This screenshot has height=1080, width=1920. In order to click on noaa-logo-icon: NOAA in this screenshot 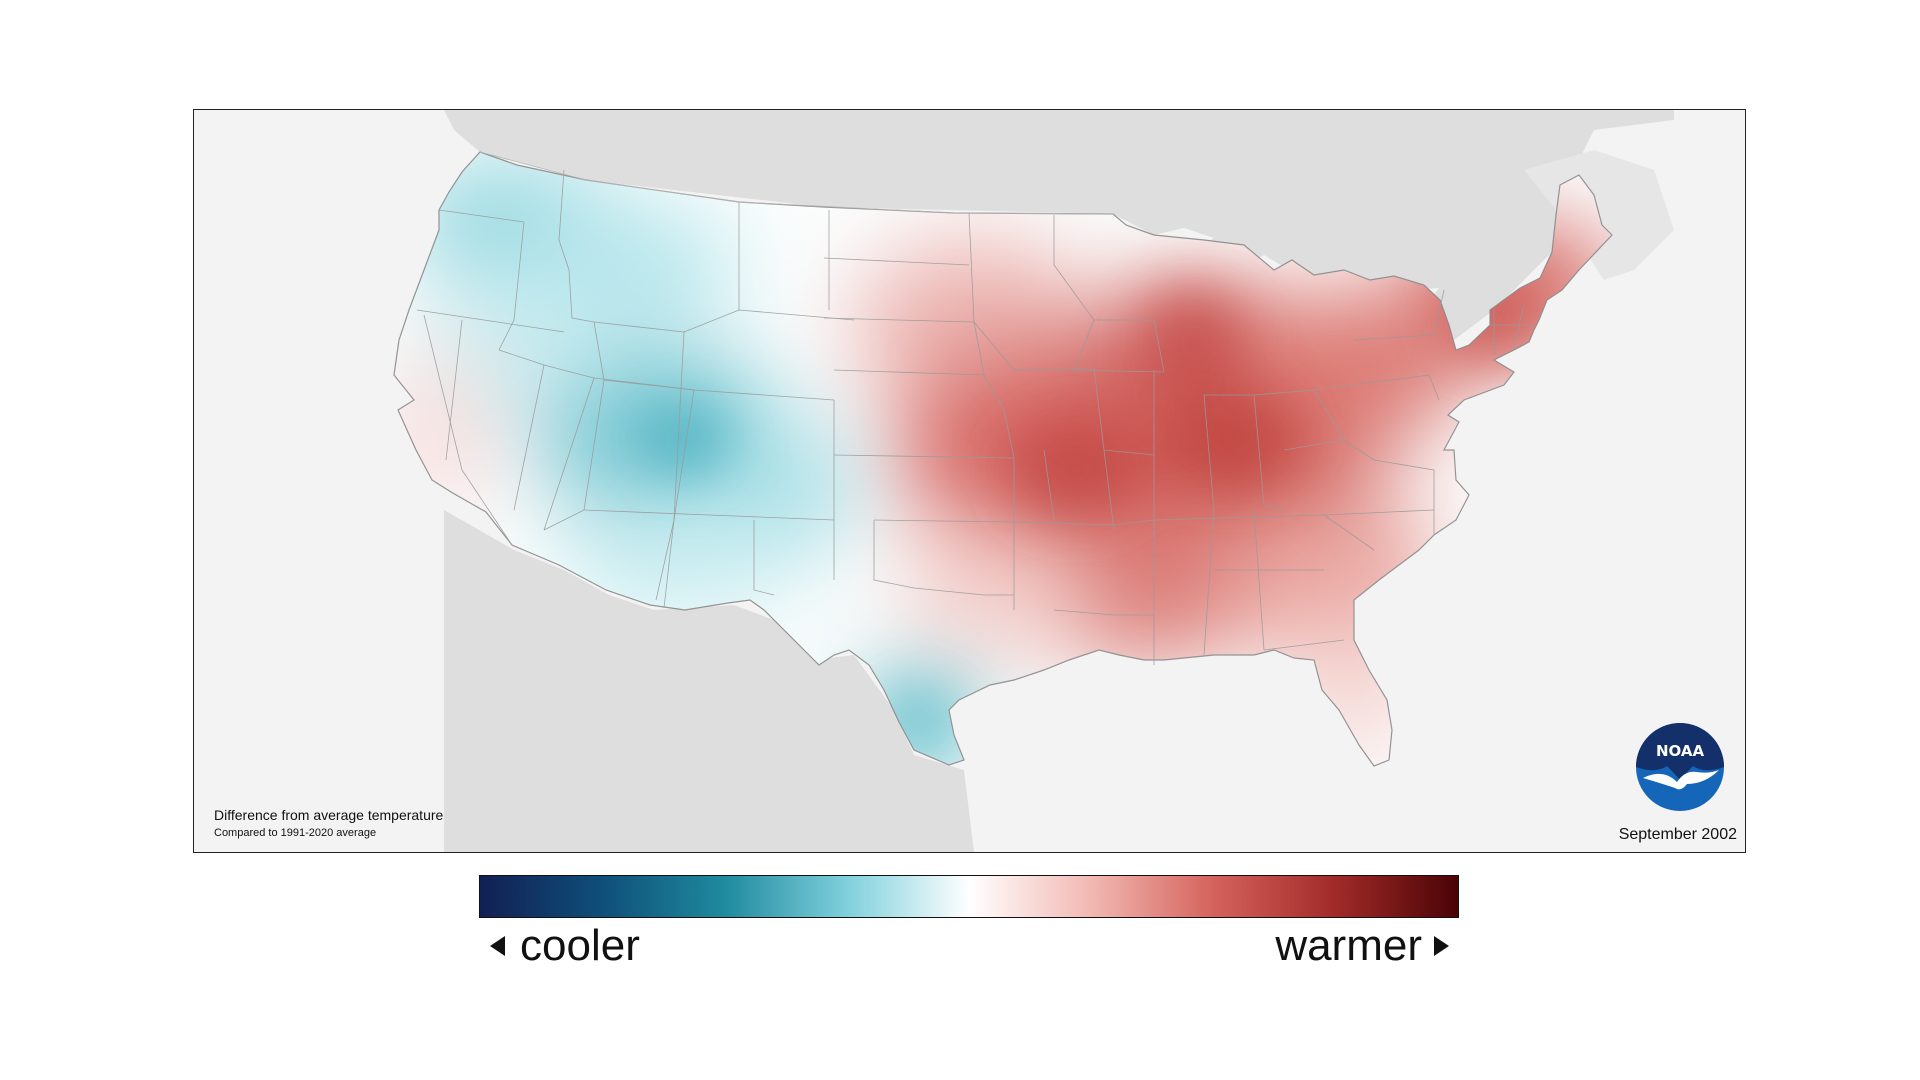, I will do `click(1680, 767)`.